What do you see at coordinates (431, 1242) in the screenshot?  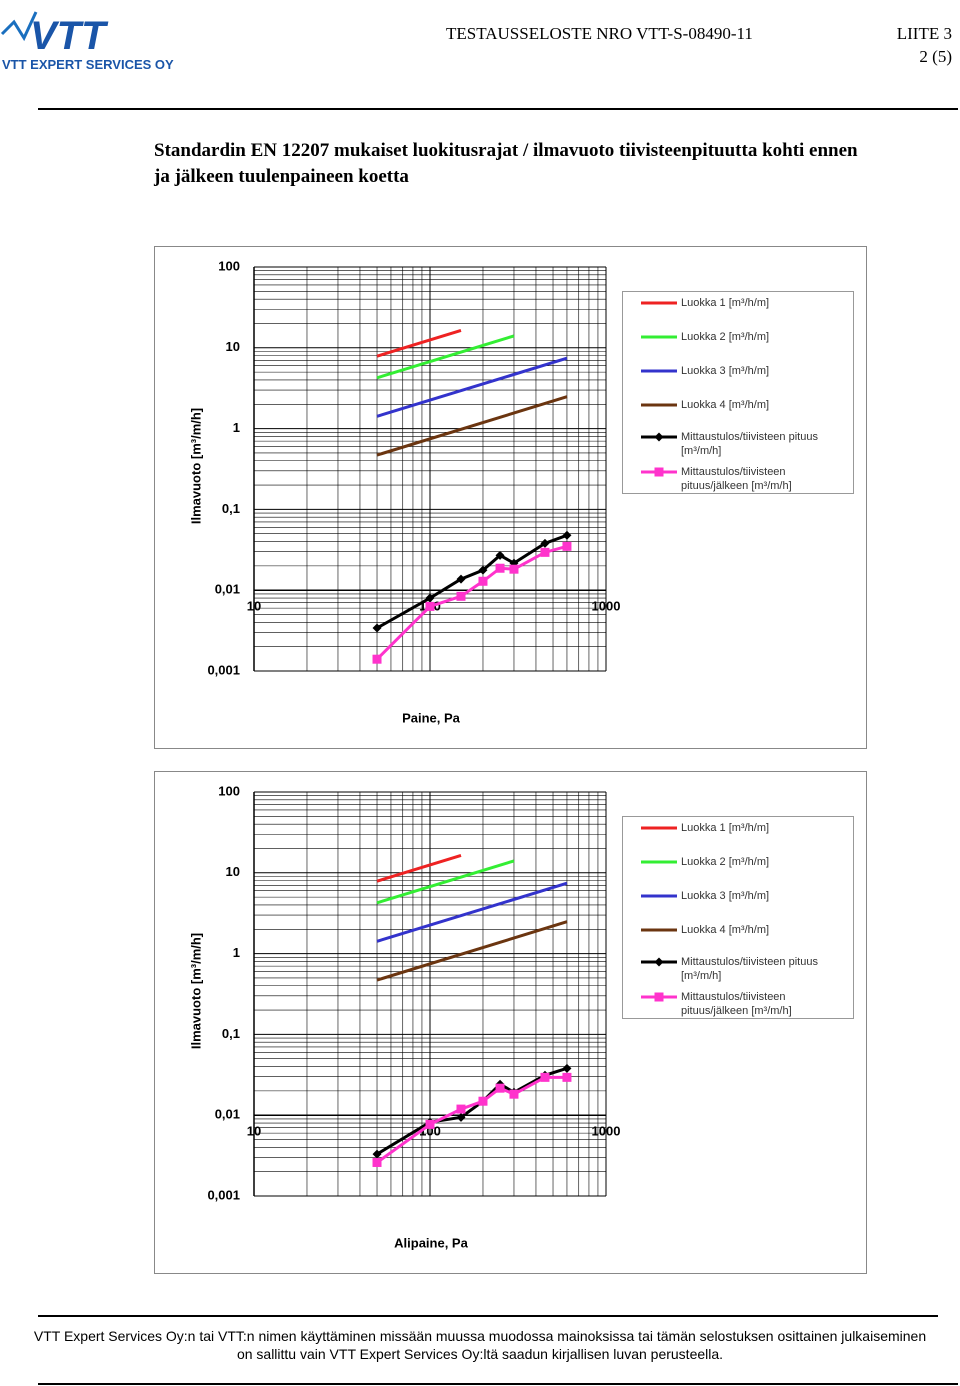 I see `x-axis-title: Alipaine, Pa` at bounding box center [431, 1242].